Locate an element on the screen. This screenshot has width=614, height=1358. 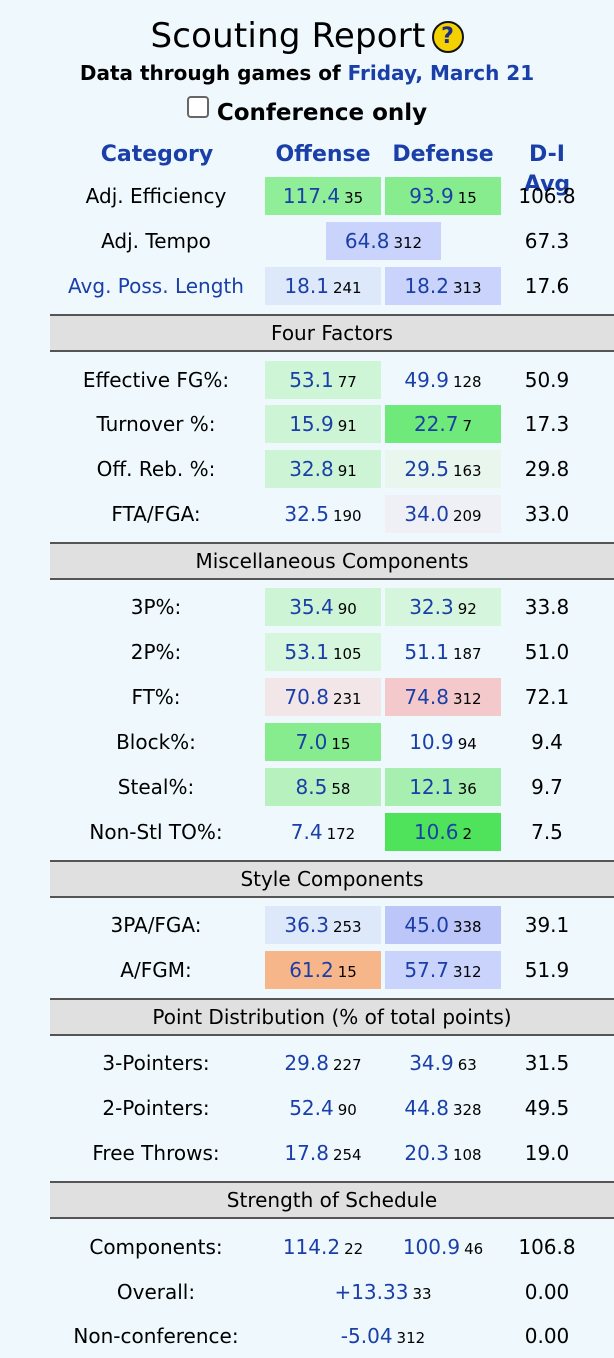
section-header-point-distribution: Point Distribution (% of total points) is located at coordinates (332, 1017).